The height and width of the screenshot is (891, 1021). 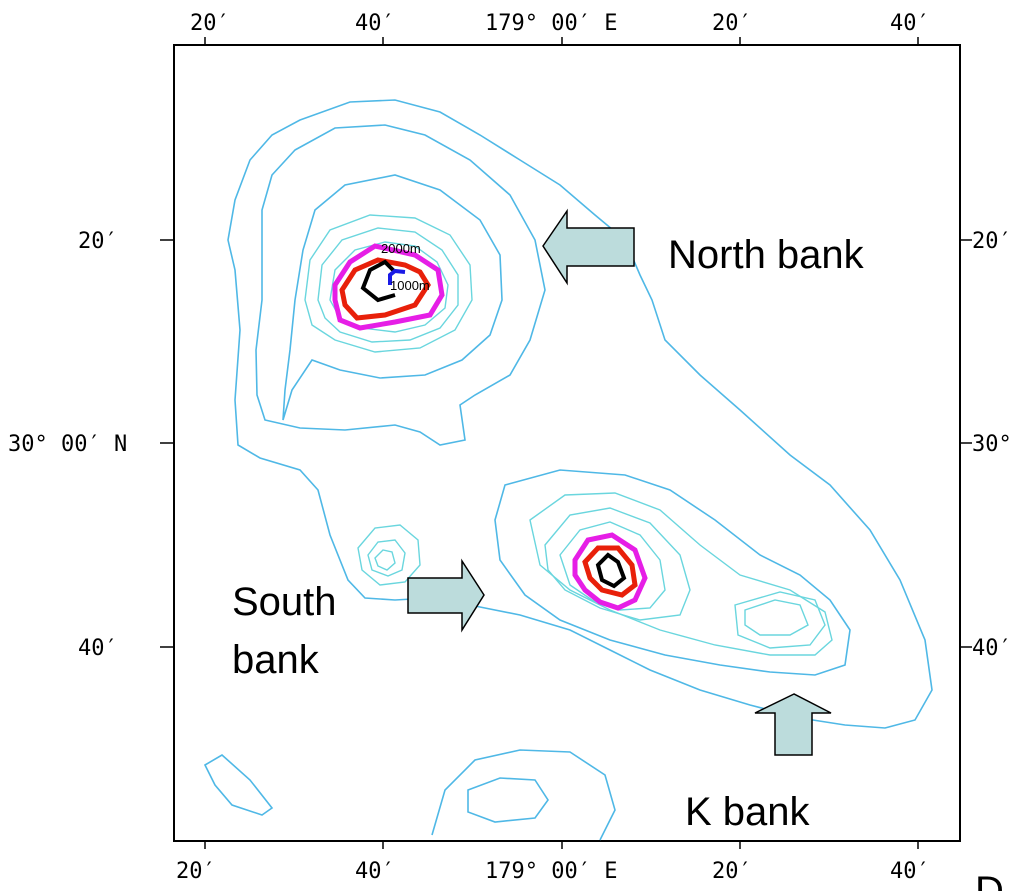 What do you see at coordinates (989, 880) in the screenshot?
I see `corner-partial-label: D` at bounding box center [989, 880].